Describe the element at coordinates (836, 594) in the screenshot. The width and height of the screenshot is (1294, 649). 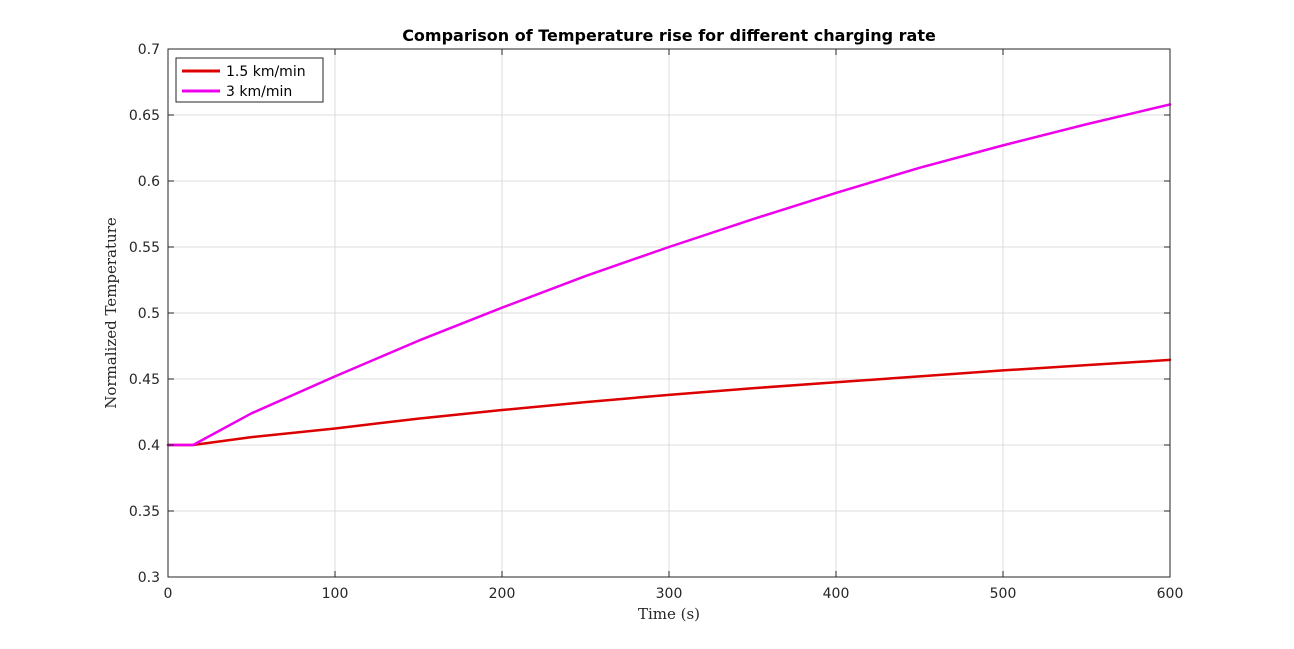
I see `x-tick-label: 400` at that location.